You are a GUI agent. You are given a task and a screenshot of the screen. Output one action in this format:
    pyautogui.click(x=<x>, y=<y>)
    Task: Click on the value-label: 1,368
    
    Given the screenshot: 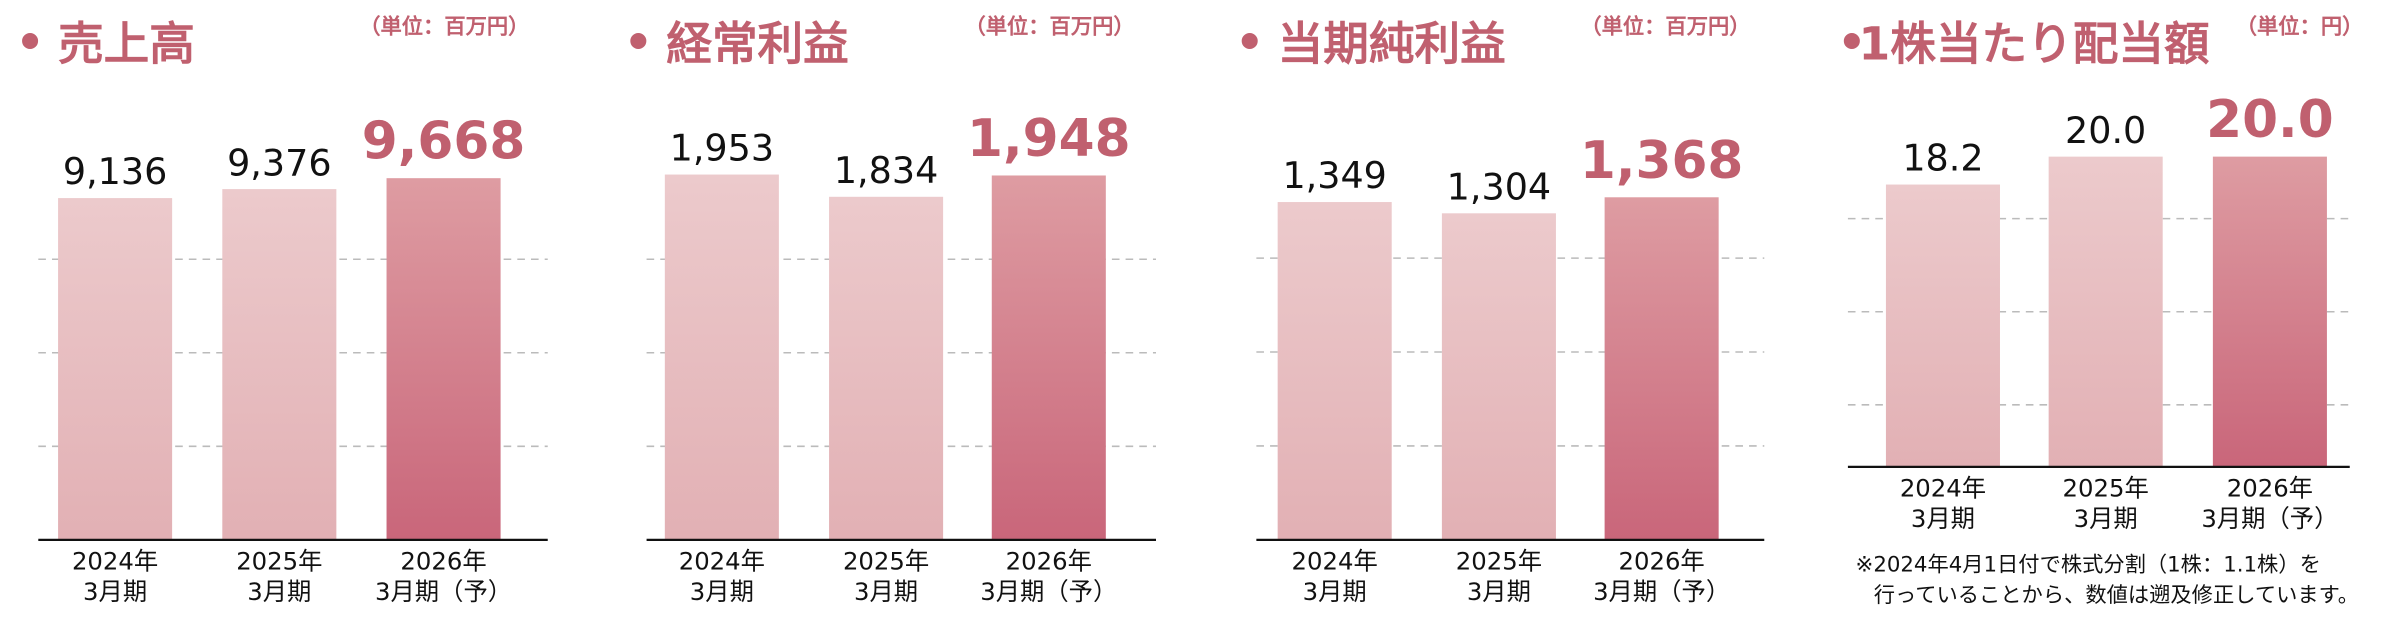 What is the action you would take?
    pyautogui.click(x=1662, y=161)
    